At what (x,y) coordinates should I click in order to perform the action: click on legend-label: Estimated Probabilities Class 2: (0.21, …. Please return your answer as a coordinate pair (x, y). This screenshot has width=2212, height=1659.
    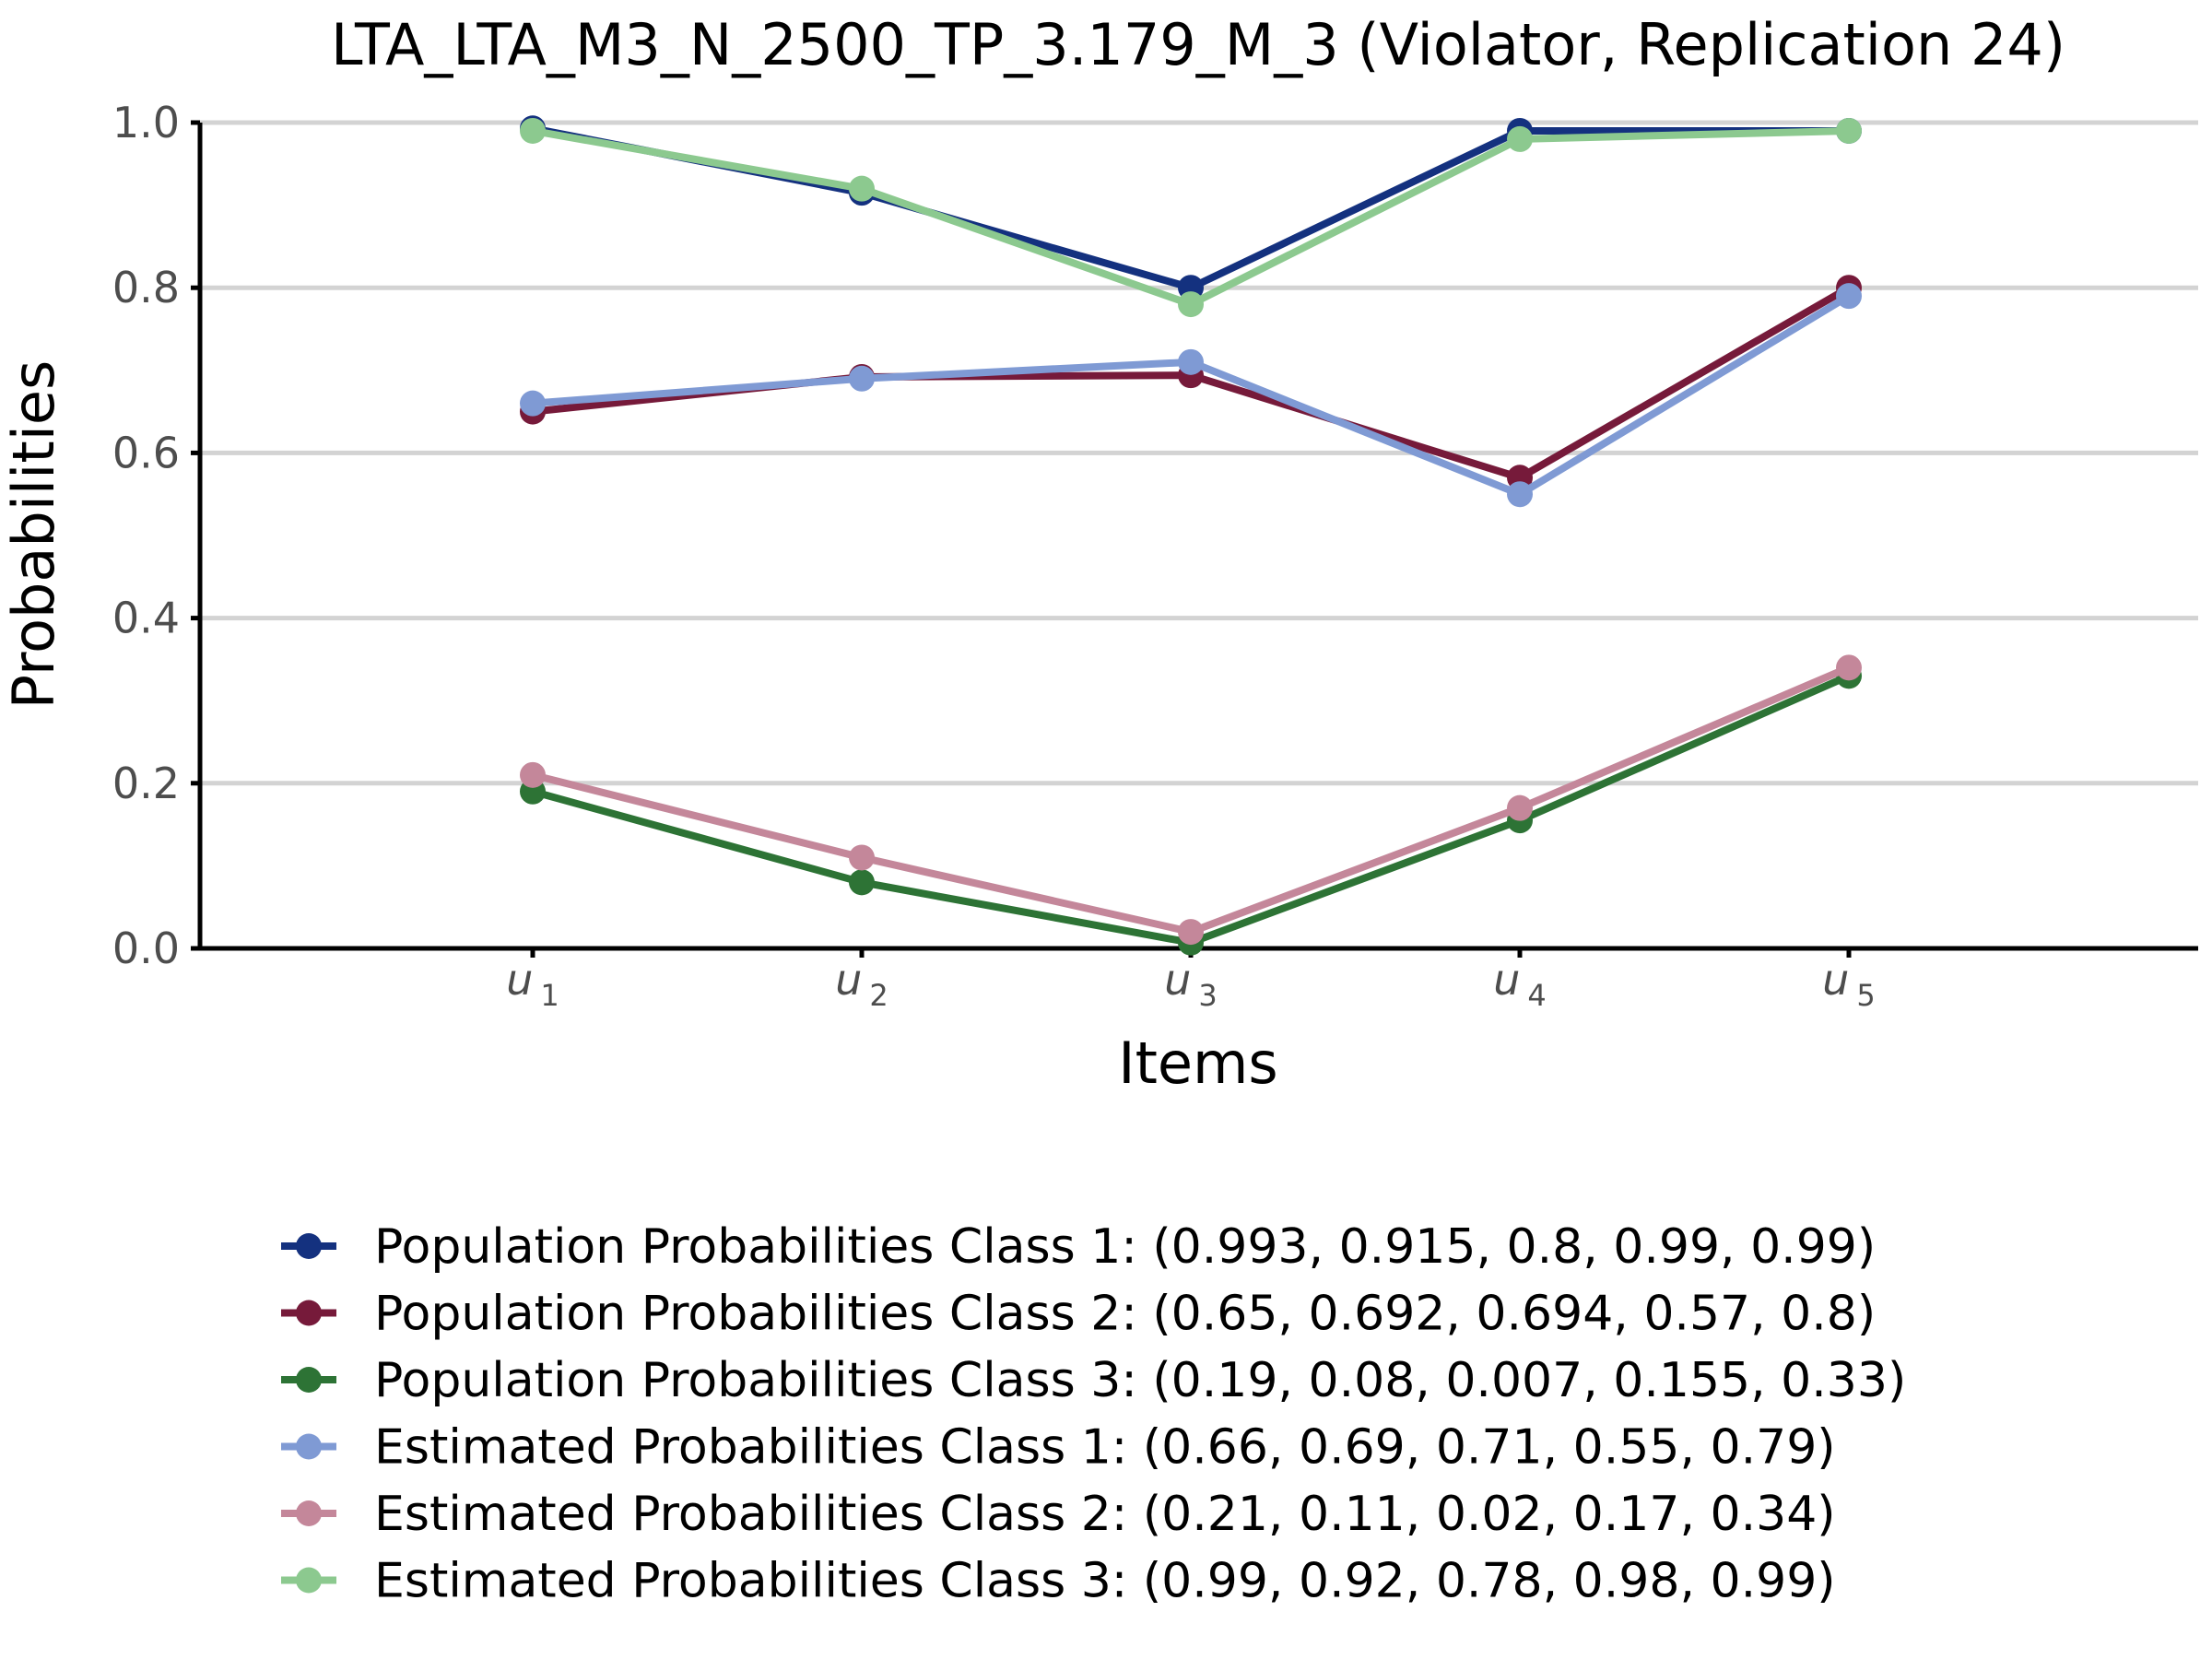
    Looking at the image, I should click on (1105, 1514).